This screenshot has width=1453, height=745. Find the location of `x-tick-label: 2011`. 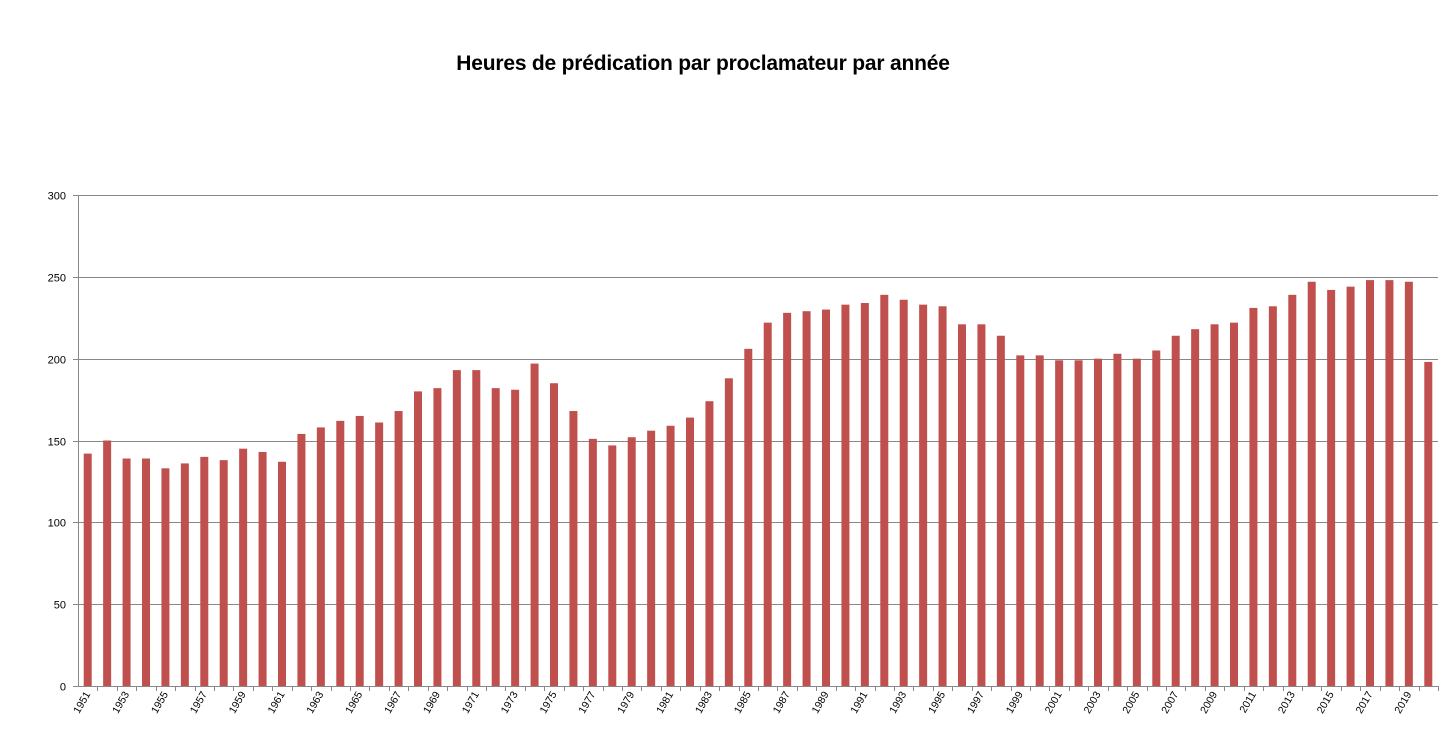

x-tick-label: 2011 is located at coordinates (1248, 702).